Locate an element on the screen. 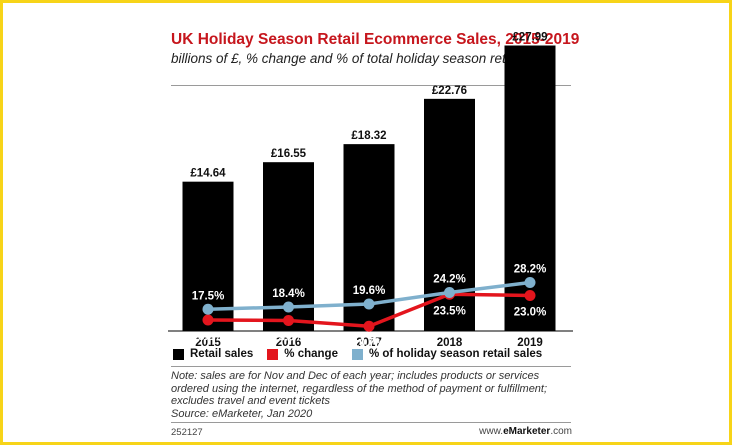  bar-label-2019: £27.99 is located at coordinates (529, 38).